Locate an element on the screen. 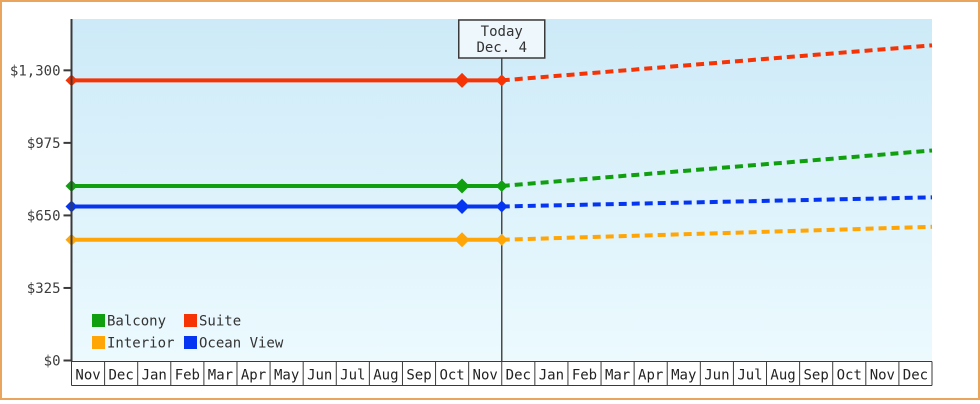  y-axis-tick-label: $0 is located at coordinates (52, 362).